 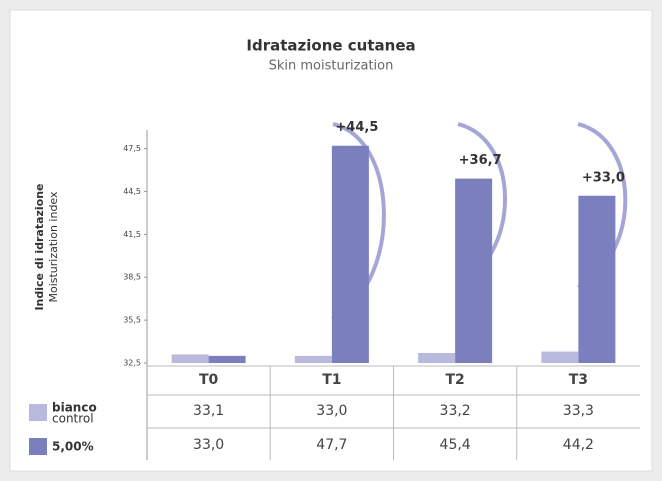 I want to click on table-value: 33,3, so click(x=578, y=411).